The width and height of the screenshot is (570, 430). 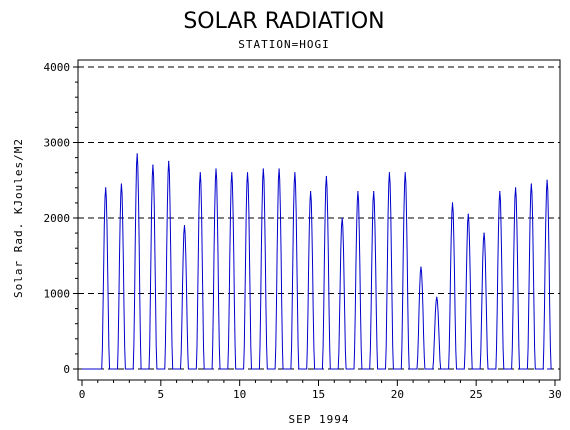 What do you see at coordinates (554, 394) in the screenshot?
I see `x-tick-label: 30` at bounding box center [554, 394].